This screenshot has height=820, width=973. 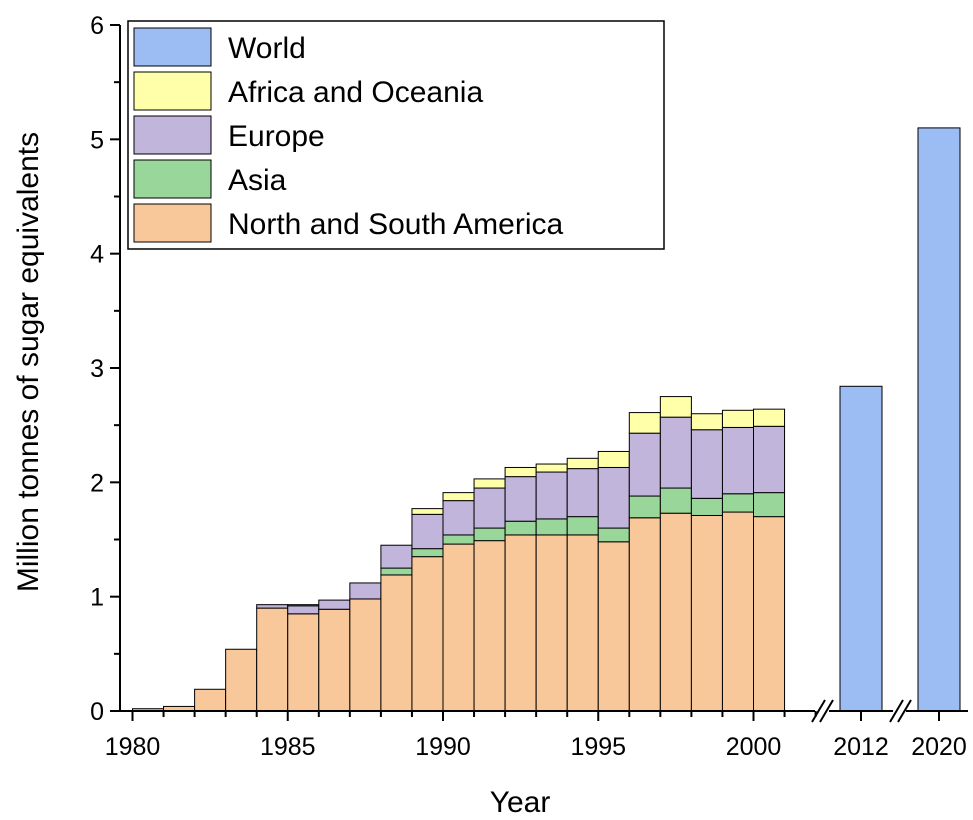 I want to click on legend-label: Africa and Oceania, so click(x=355, y=92).